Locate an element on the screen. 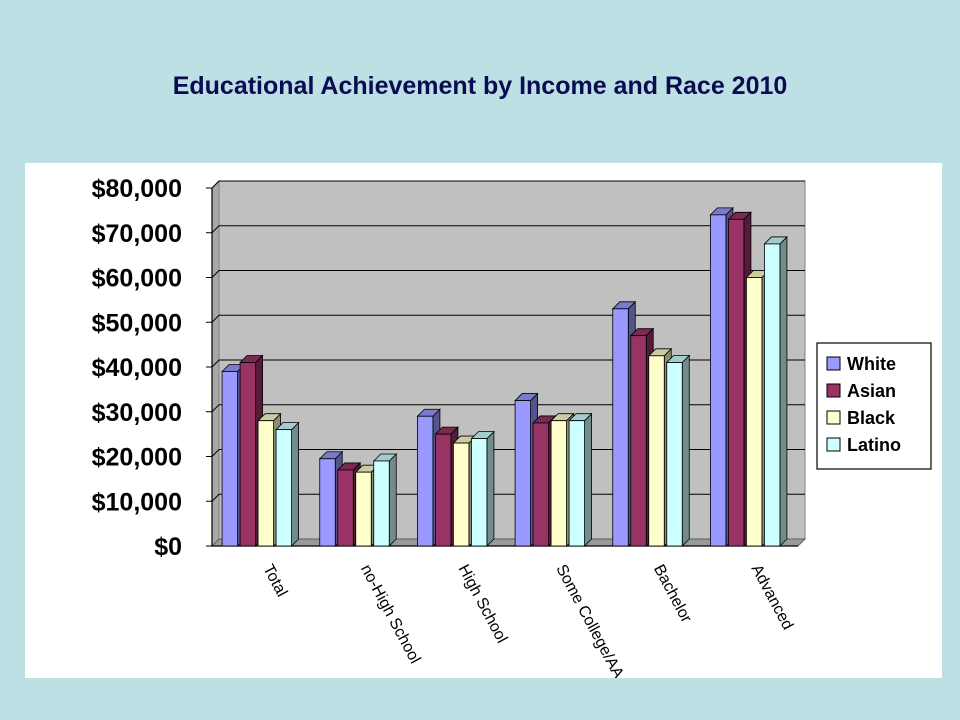  y-tick-label: $0 is located at coordinates (168, 547).